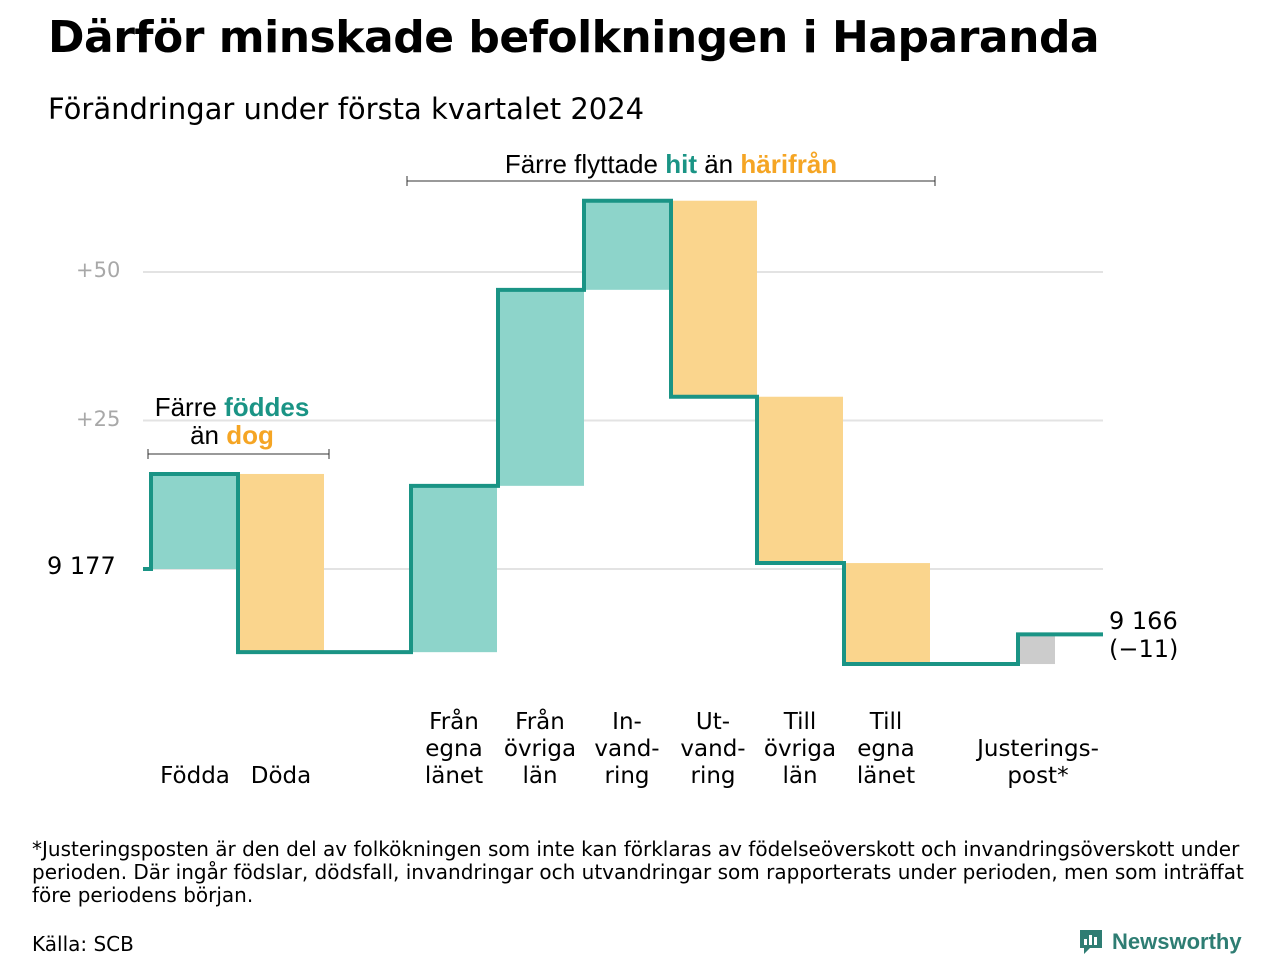 The width and height of the screenshot is (1280, 960). I want to click on y-tick-label: +50, so click(98, 270).